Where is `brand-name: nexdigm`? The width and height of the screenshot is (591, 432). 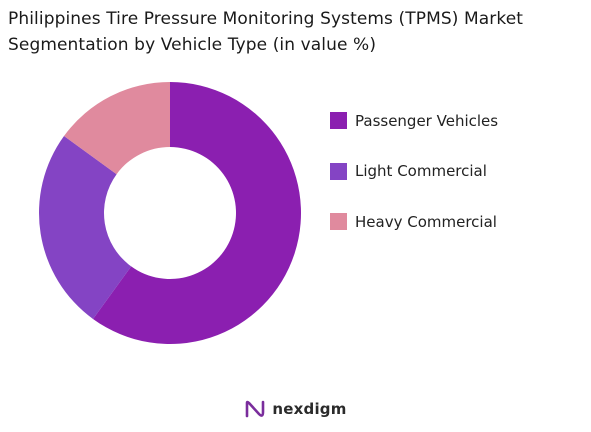 brand-name: nexdigm is located at coordinates (309, 409).